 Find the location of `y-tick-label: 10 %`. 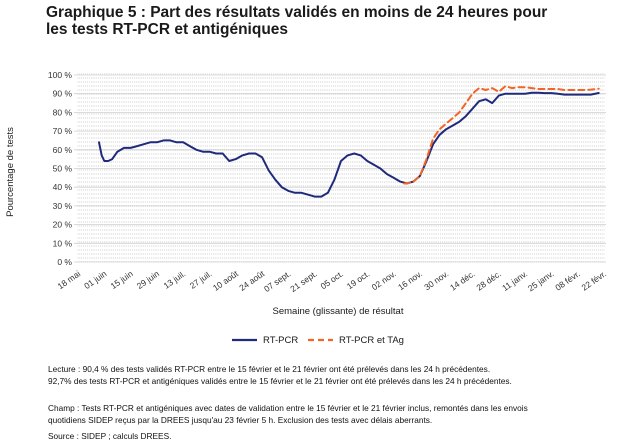

y-tick-label: 10 % is located at coordinates (63, 243).